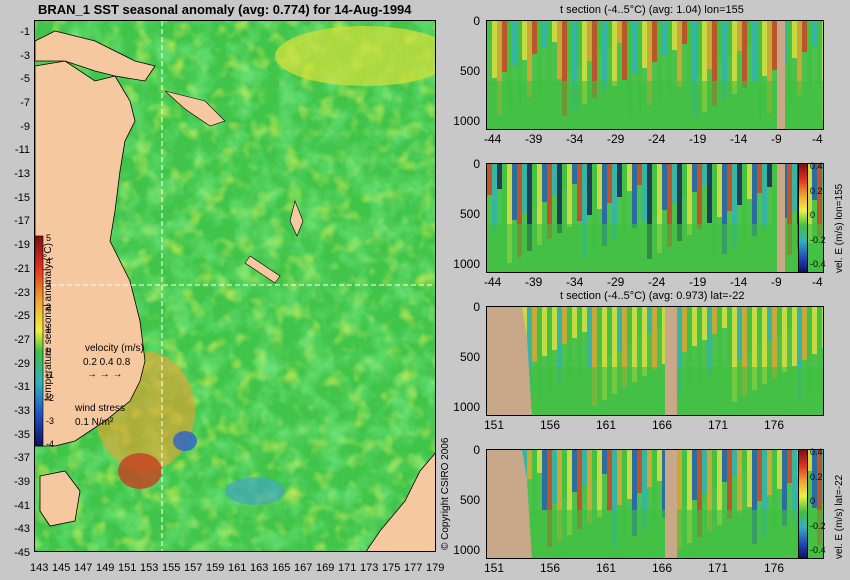 This screenshot has width=850, height=580. Describe the element at coordinates (50, 444) in the screenshot. I see `map-colorbar-tick: -4` at that location.